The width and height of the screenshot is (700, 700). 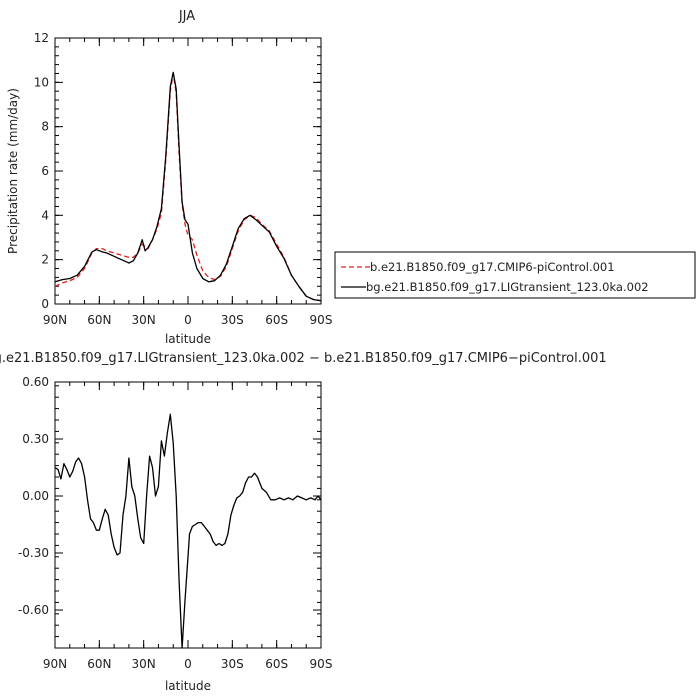 I want to click on precip-x-tick-label: 90S, so click(x=321, y=320).